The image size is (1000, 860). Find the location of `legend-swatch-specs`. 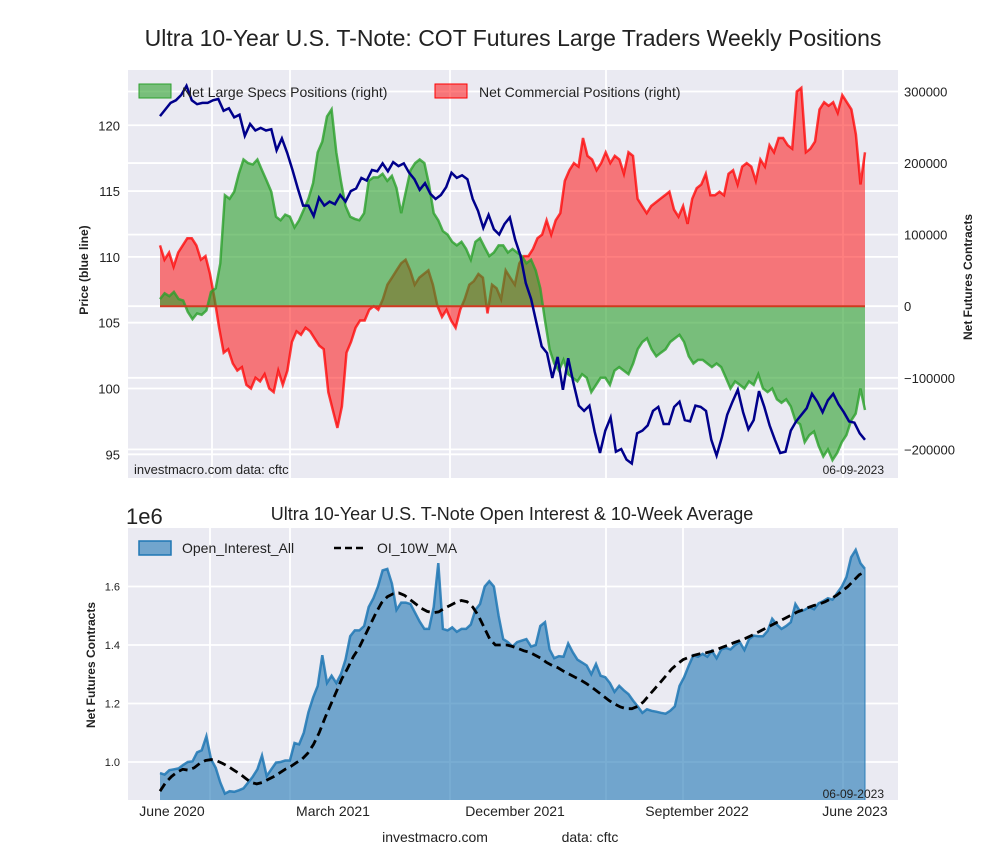

legend-swatch-specs is located at coordinates (155, 91).